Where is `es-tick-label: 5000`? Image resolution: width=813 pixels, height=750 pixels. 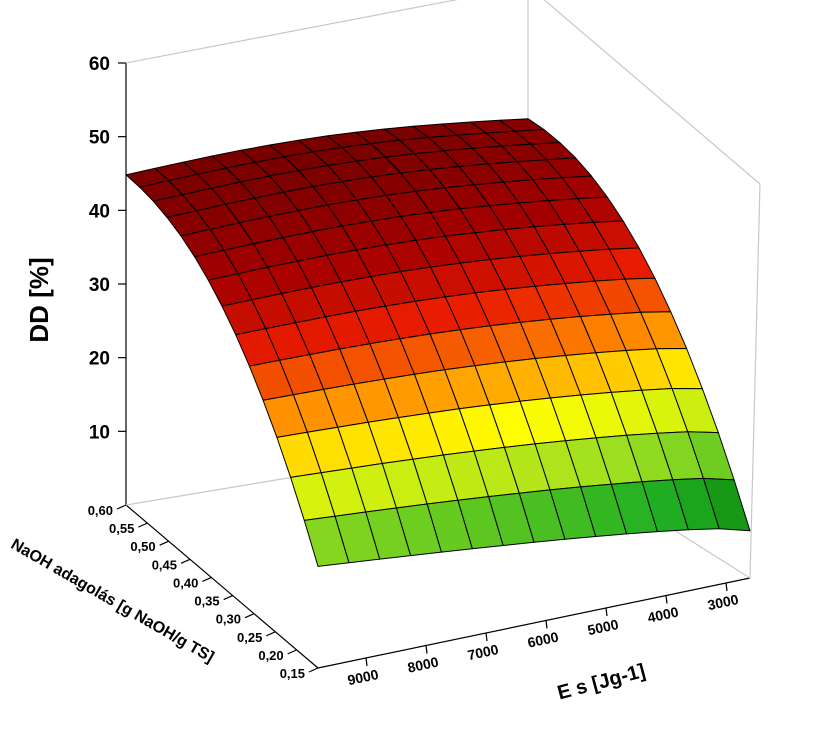 es-tick-label: 5000 is located at coordinates (603, 627).